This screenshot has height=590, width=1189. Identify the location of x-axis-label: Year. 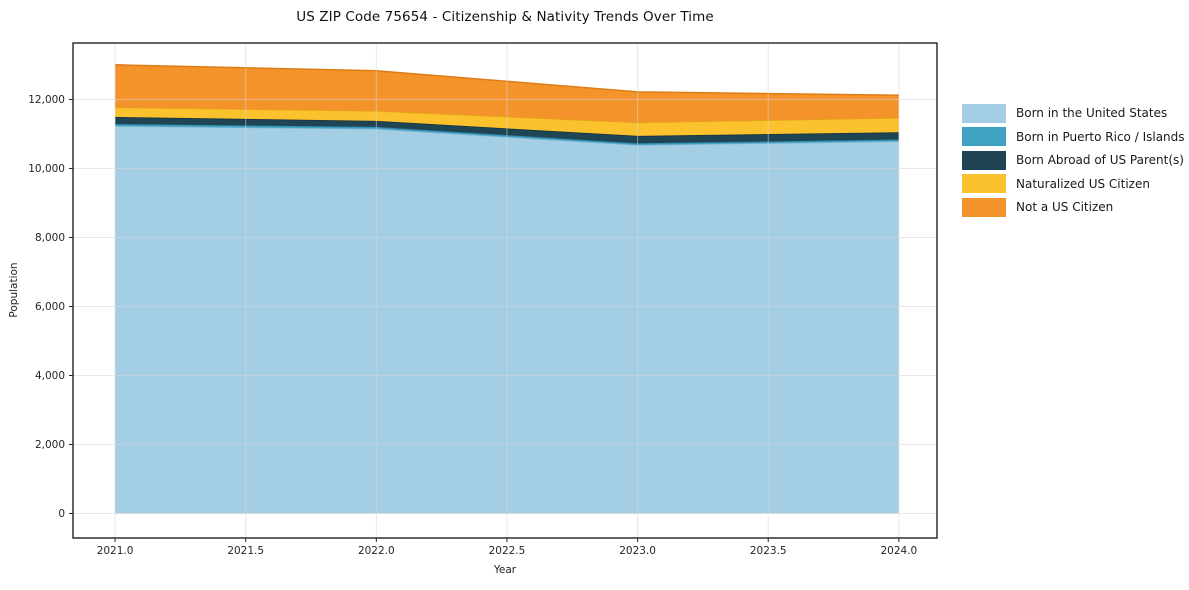
(505, 570).